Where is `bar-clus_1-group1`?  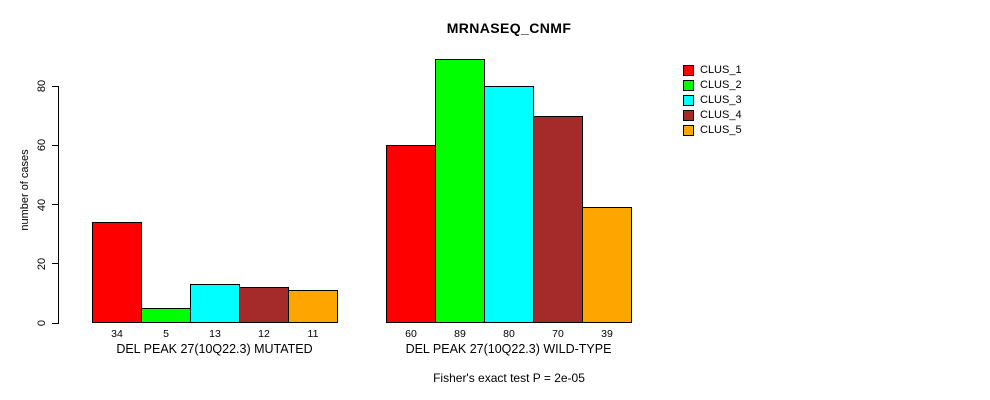
bar-clus_1-group1 is located at coordinates (117, 272).